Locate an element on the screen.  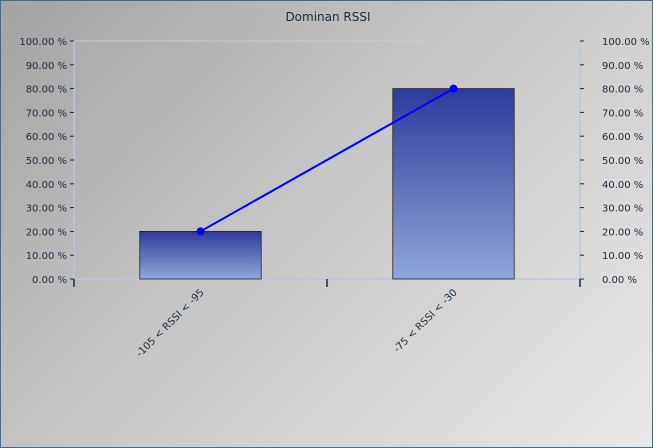
y-tick-label-left: 90.00 % is located at coordinates (46, 66).